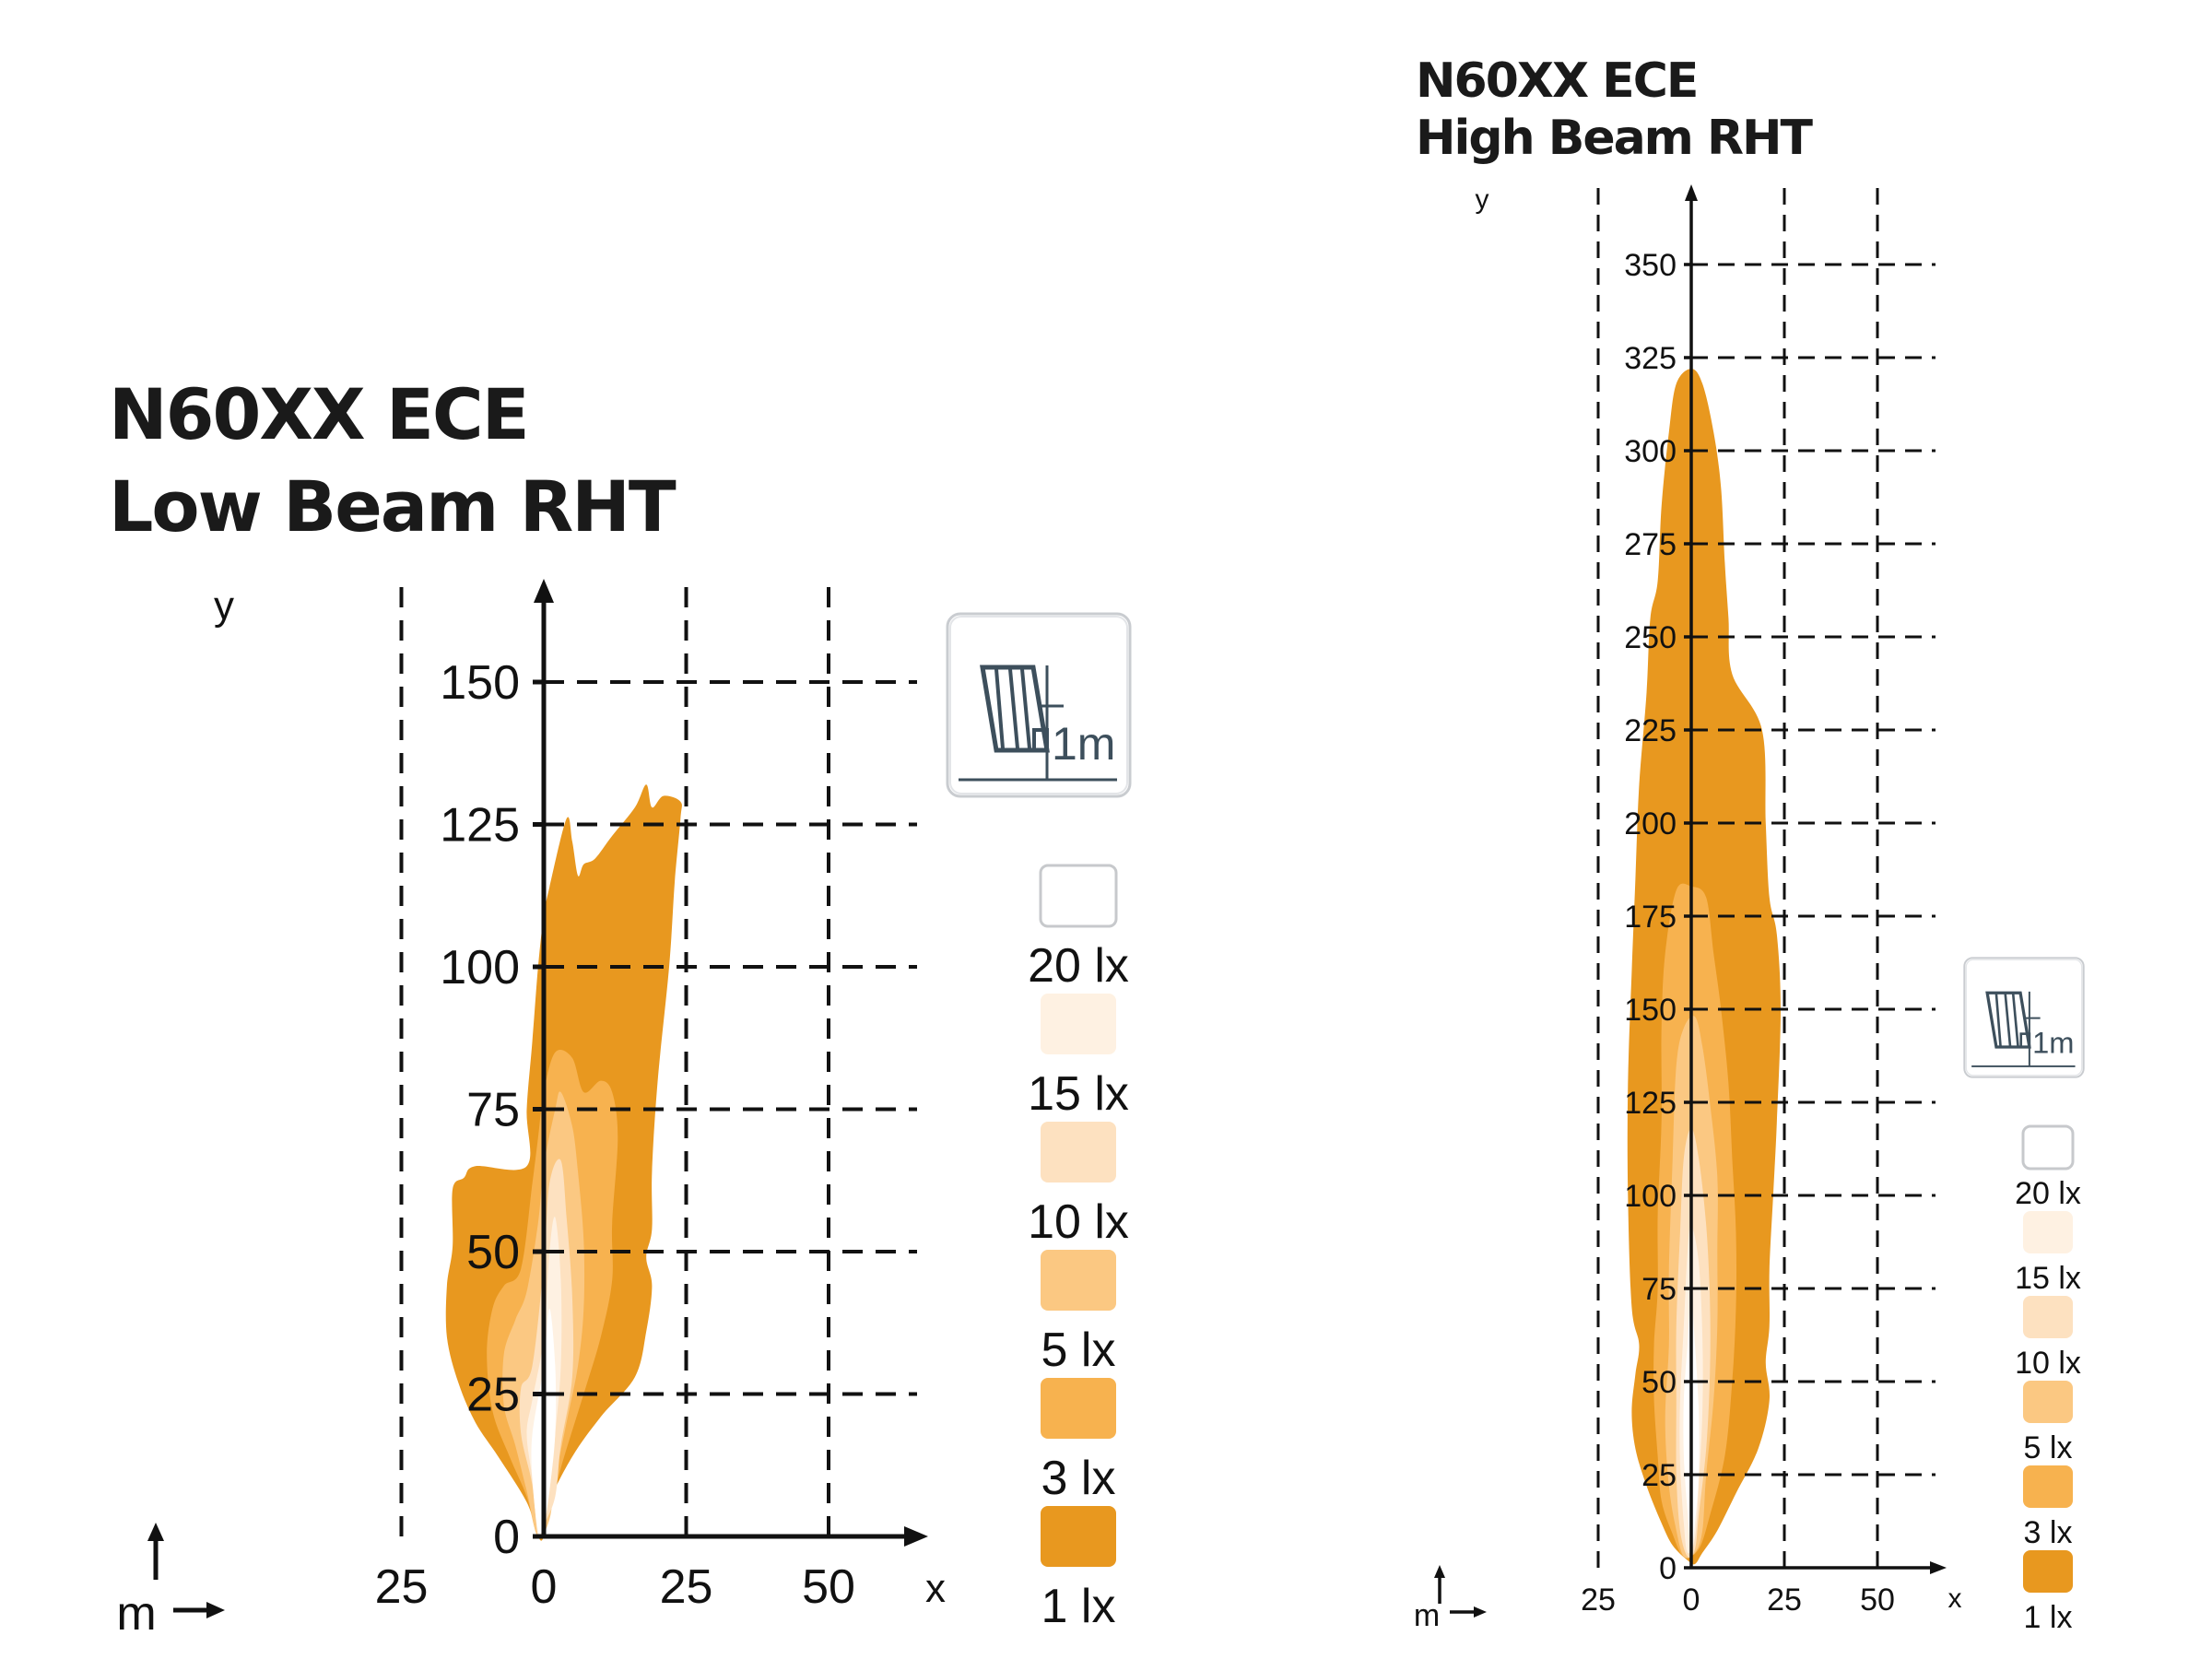  What do you see at coordinates (1650, 358) in the screenshot?
I see `y-tick-label: 325` at bounding box center [1650, 358].